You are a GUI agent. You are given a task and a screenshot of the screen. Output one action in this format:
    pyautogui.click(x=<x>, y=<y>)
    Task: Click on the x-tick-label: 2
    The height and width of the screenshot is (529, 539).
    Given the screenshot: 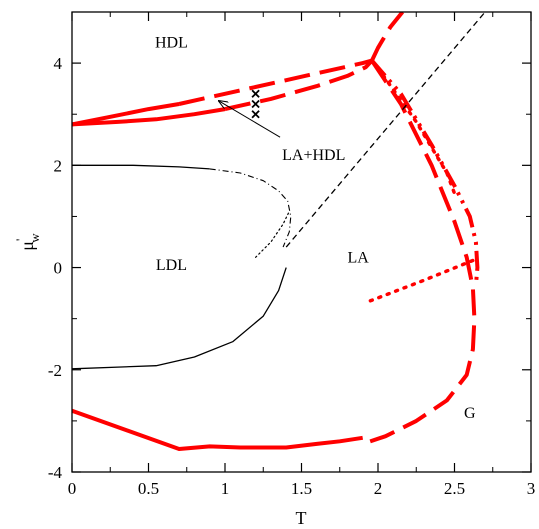 What is the action you would take?
    pyautogui.click(x=378, y=488)
    